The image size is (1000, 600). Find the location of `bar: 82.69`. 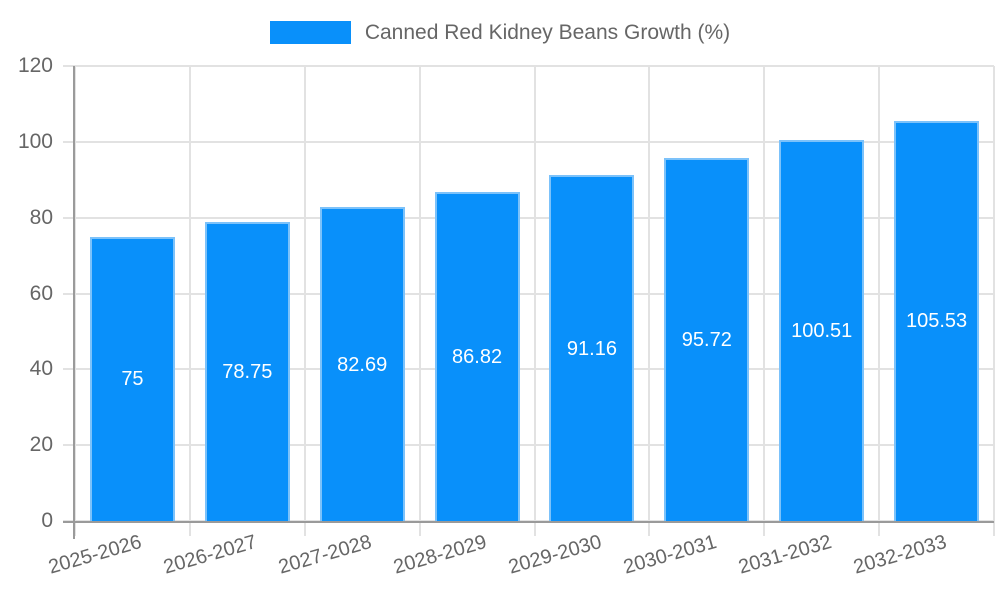

bar: 82.69 is located at coordinates (362, 364).